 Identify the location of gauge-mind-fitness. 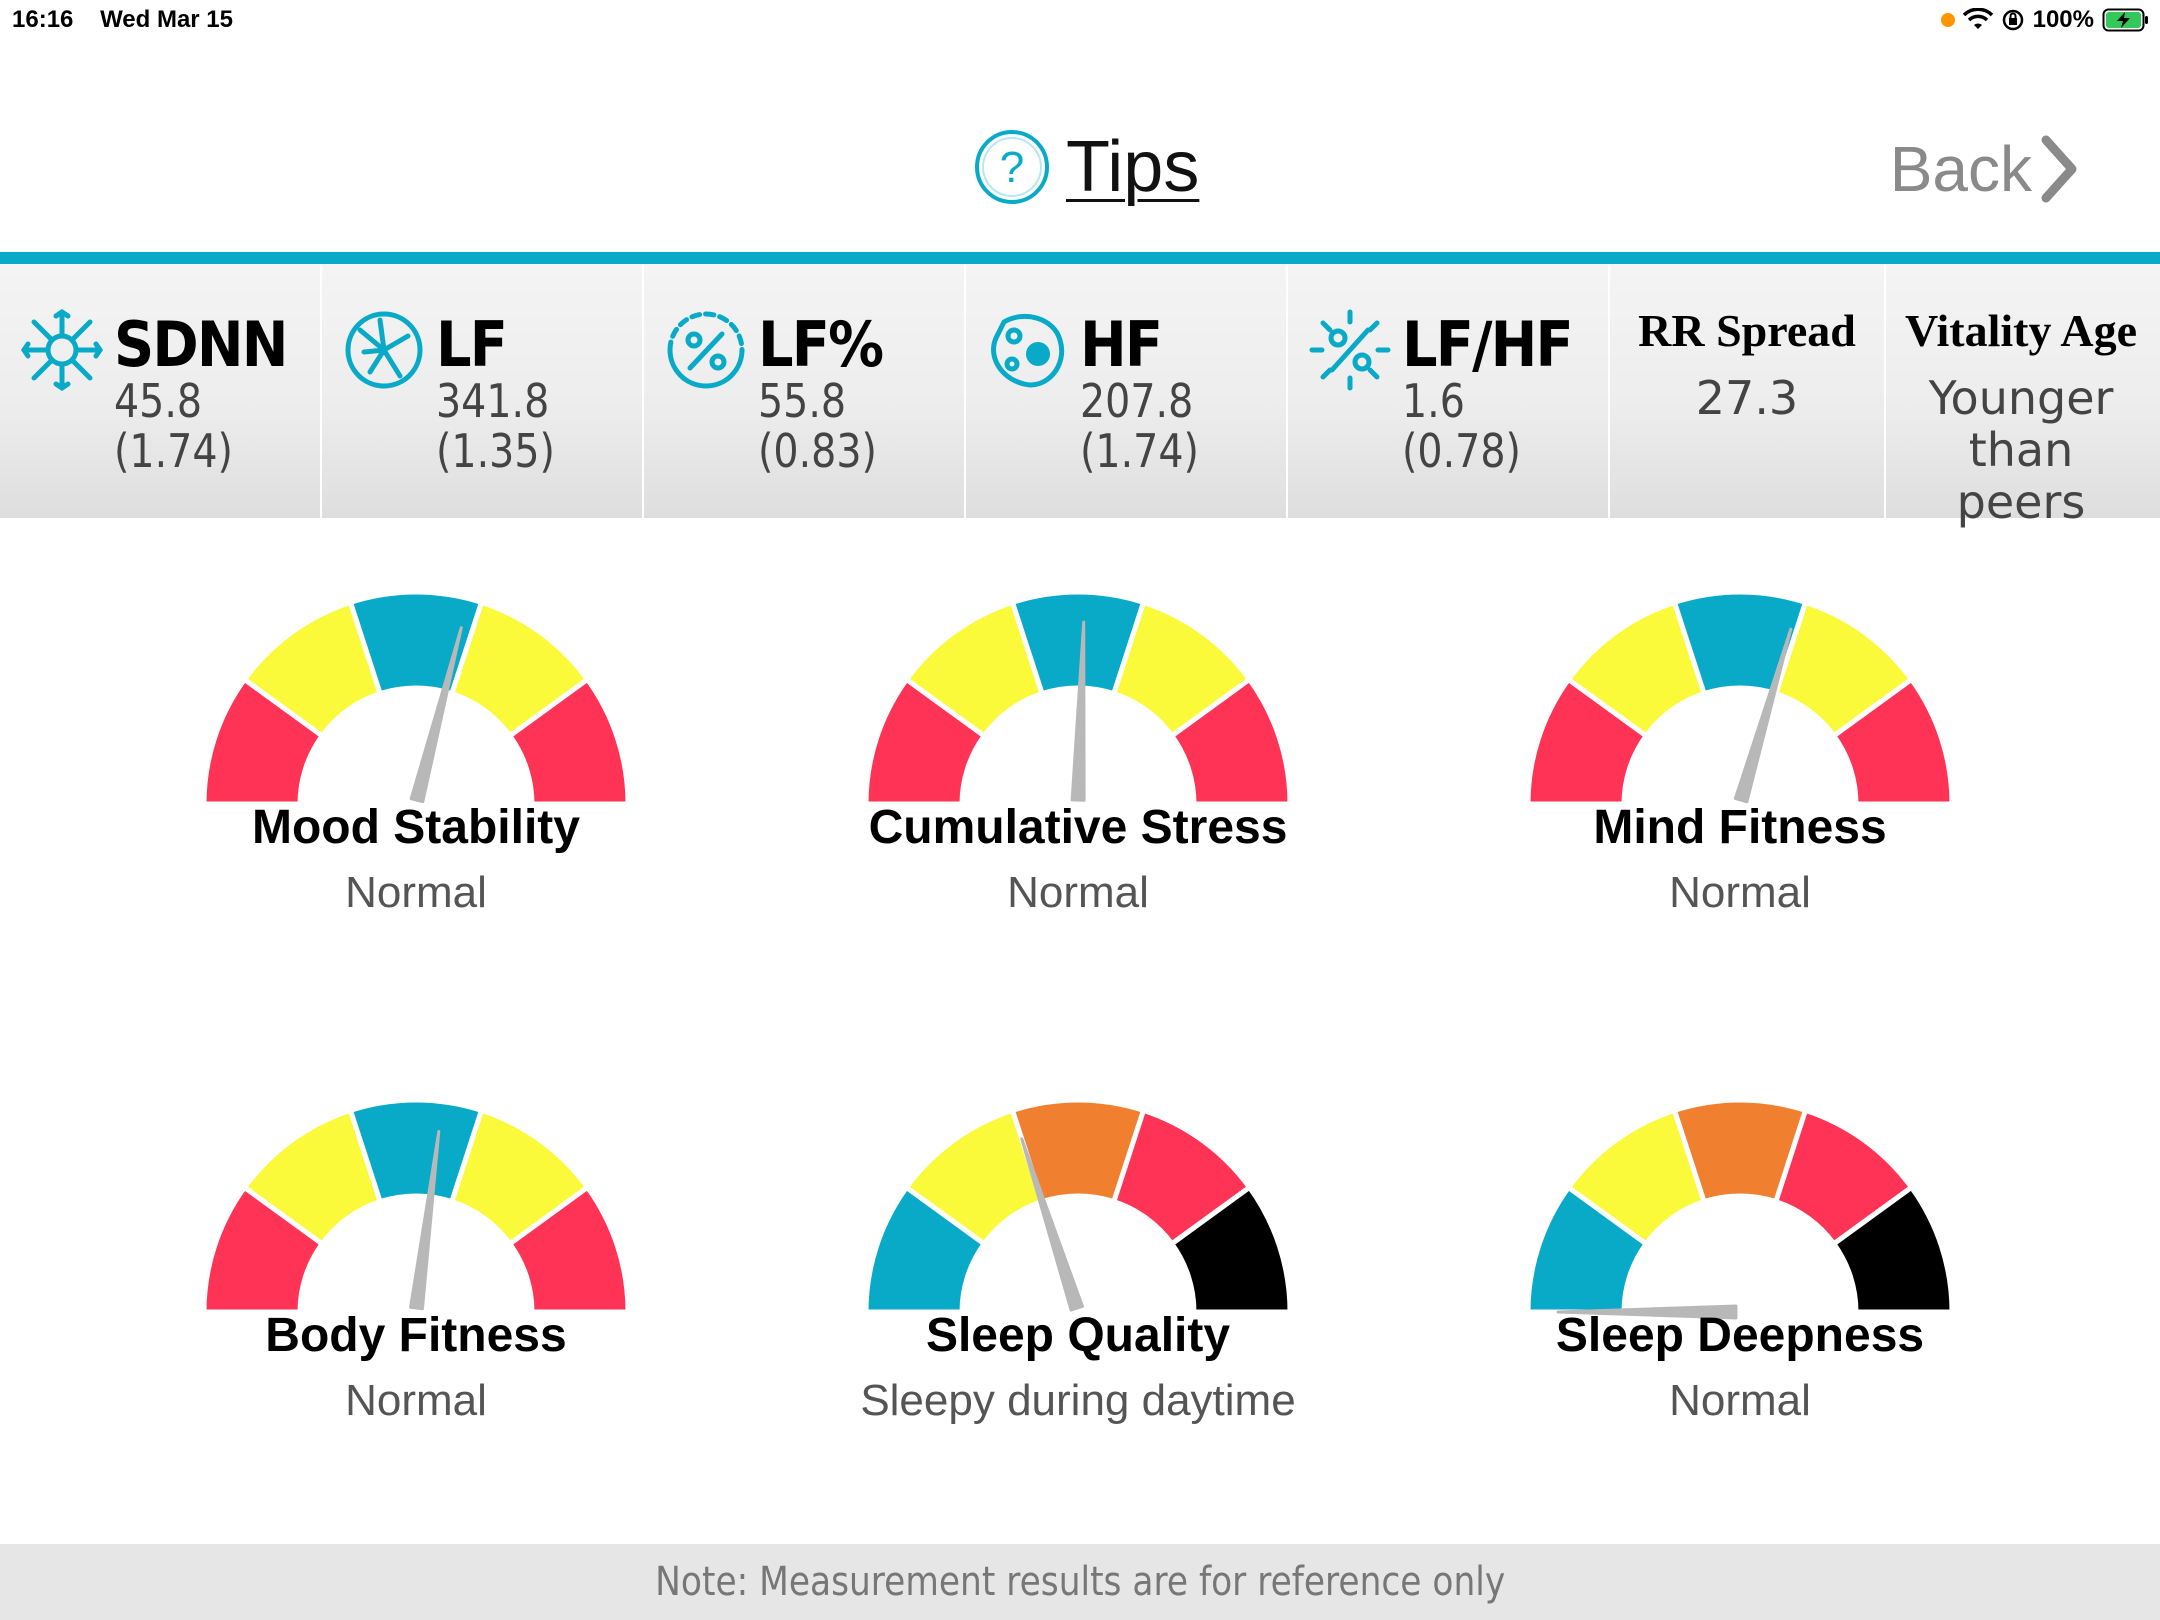
(1740, 694).